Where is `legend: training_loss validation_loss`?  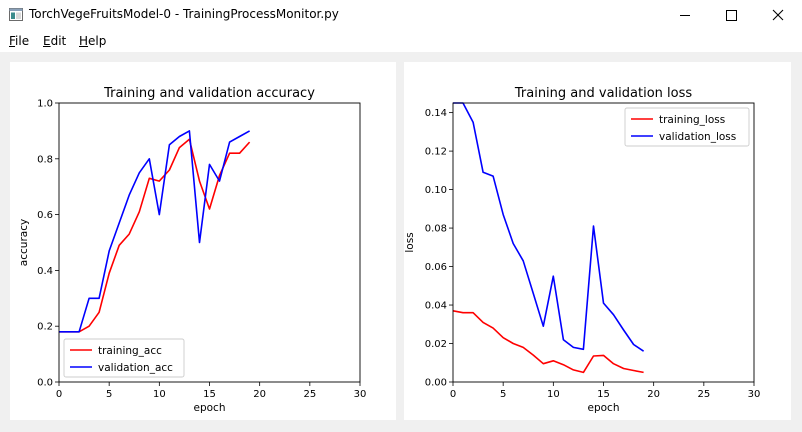
legend: training_loss validation_loss is located at coordinates (687, 127).